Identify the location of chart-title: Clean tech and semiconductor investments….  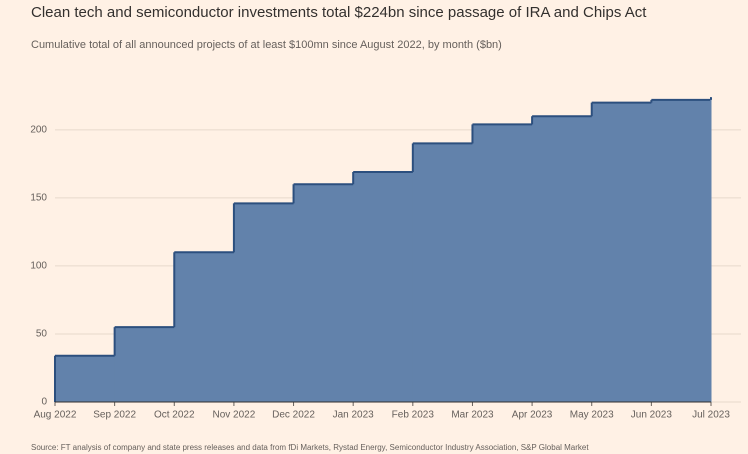
(339, 12).